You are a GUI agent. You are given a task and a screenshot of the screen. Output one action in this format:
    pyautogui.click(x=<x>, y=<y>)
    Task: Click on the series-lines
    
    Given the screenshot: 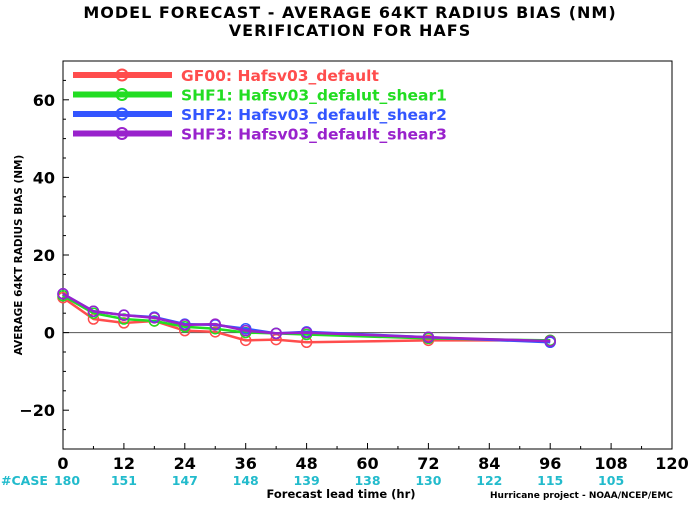 What is the action you would take?
    pyautogui.click(x=306, y=318)
    